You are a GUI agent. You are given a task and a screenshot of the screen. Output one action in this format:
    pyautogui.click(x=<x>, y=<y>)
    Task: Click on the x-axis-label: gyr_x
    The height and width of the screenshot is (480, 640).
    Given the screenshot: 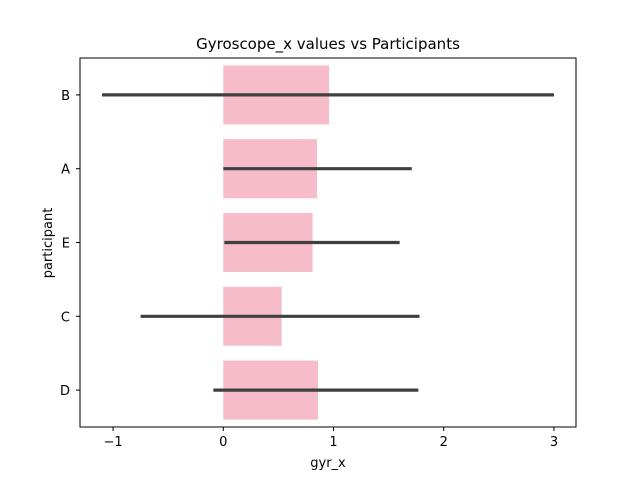 What is the action you would take?
    pyautogui.click(x=328, y=463)
    